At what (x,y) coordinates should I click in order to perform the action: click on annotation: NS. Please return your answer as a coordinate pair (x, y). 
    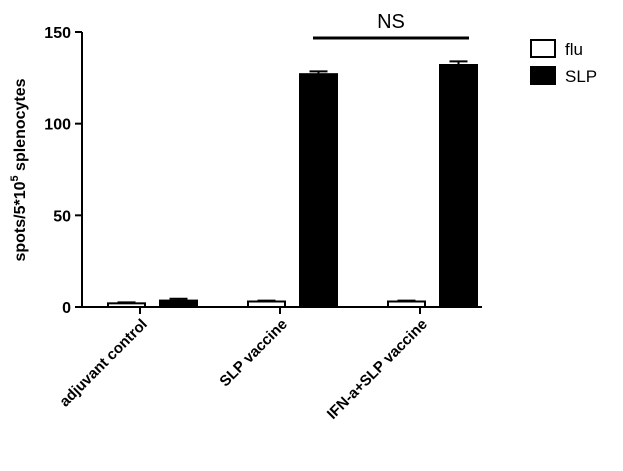
    Looking at the image, I should click on (391, 22).